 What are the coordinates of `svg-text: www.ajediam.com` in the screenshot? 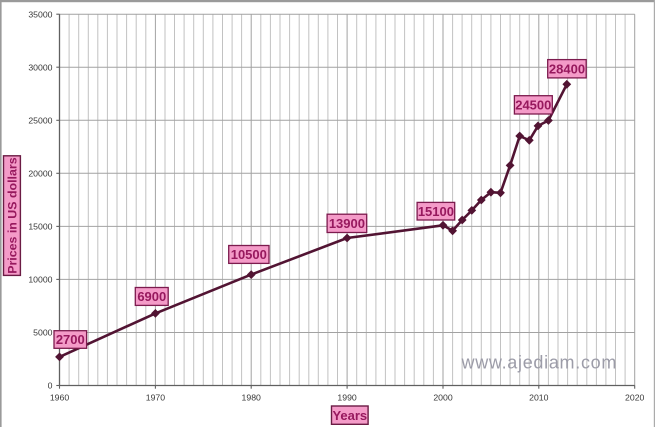 It's located at (539, 363).